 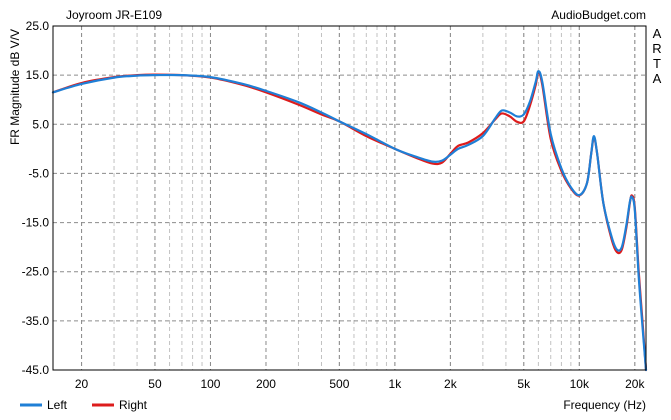 What do you see at coordinates (36, 321) in the screenshot?
I see `y-tick-label: -35.0` at bounding box center [36, 321].